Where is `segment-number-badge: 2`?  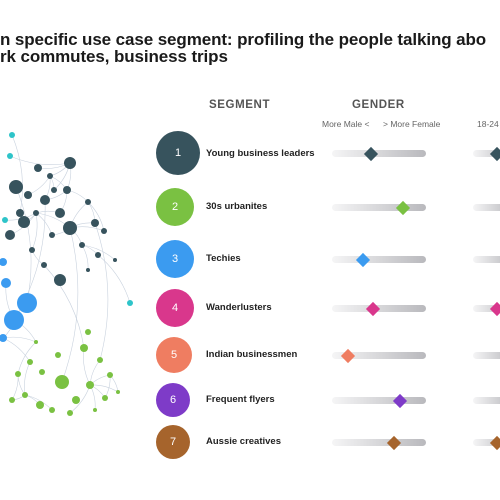 segment-number-badge: 2 is located at coordinates (175, 207).